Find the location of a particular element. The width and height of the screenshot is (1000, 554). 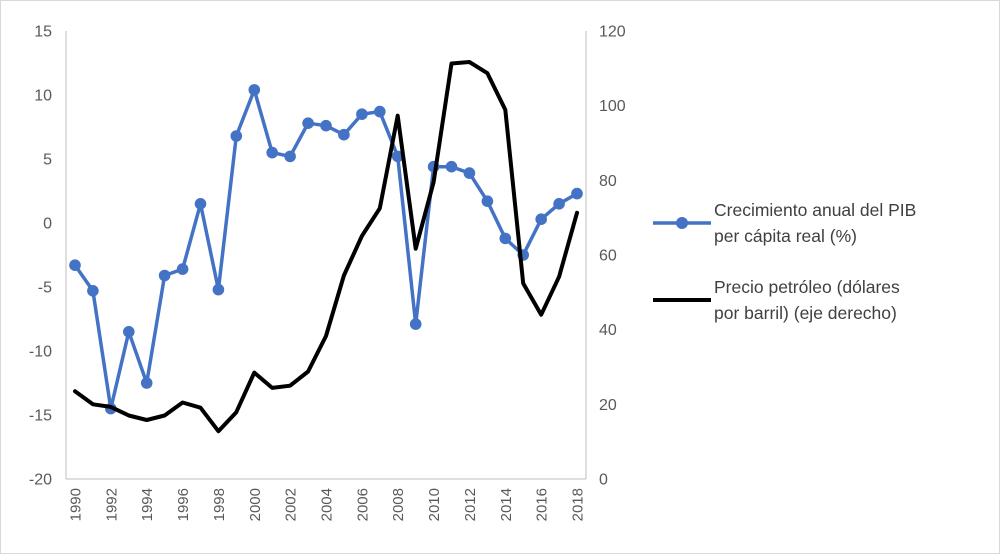

svg-text: 1992 is located at coordinates (111, 504).